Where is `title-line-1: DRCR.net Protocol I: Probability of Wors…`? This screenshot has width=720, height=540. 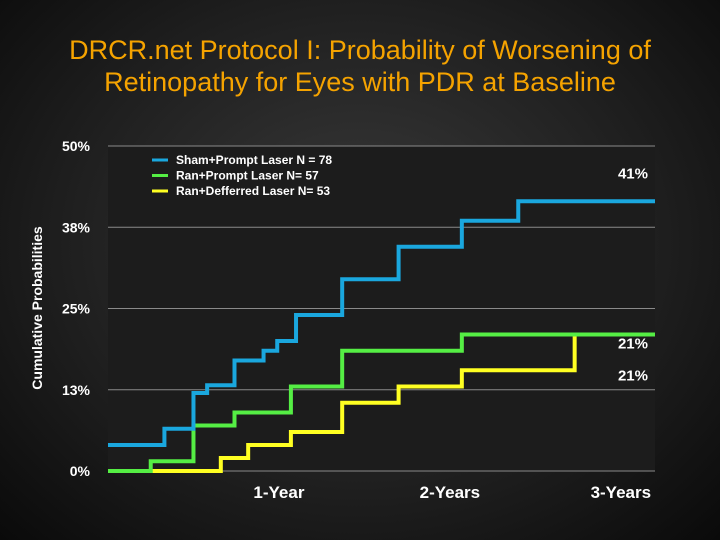
title-line-1: DRCR.net Protocol I: Probability of Wors… is located at coordinates (360, 50).